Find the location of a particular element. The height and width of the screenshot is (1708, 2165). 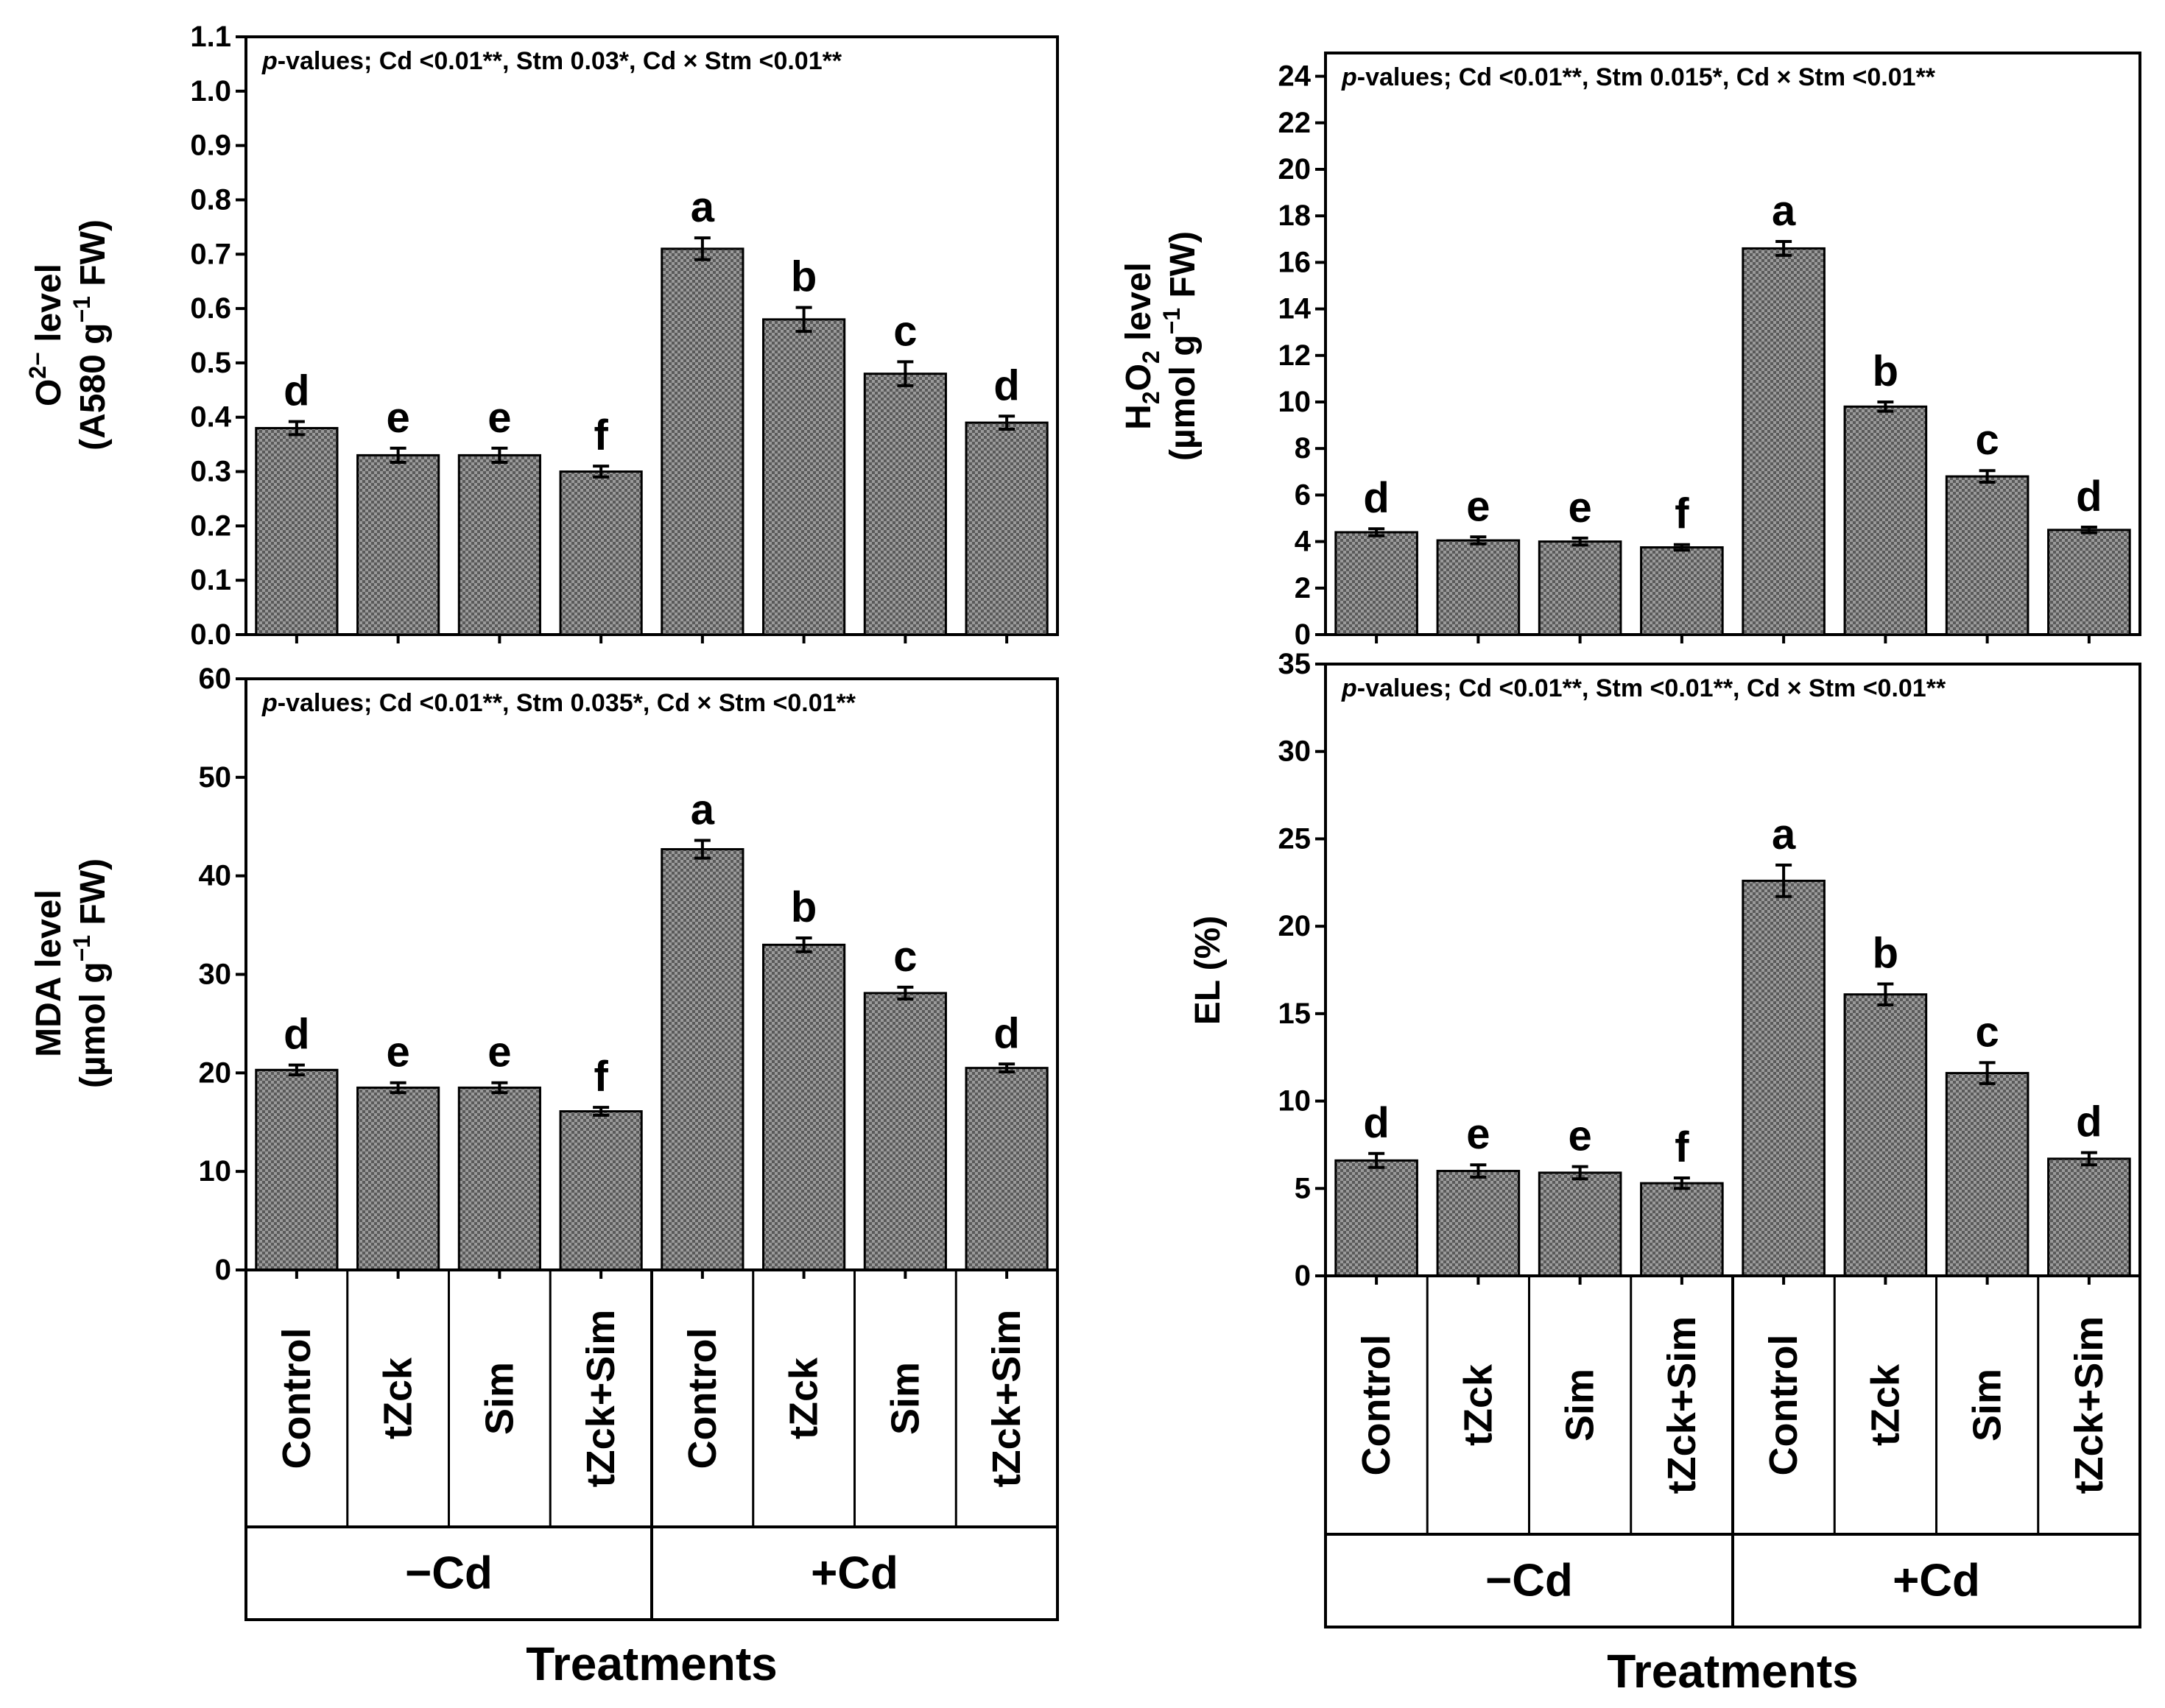

y-unit-sup: −1 is located at coordinates (1171, 321).